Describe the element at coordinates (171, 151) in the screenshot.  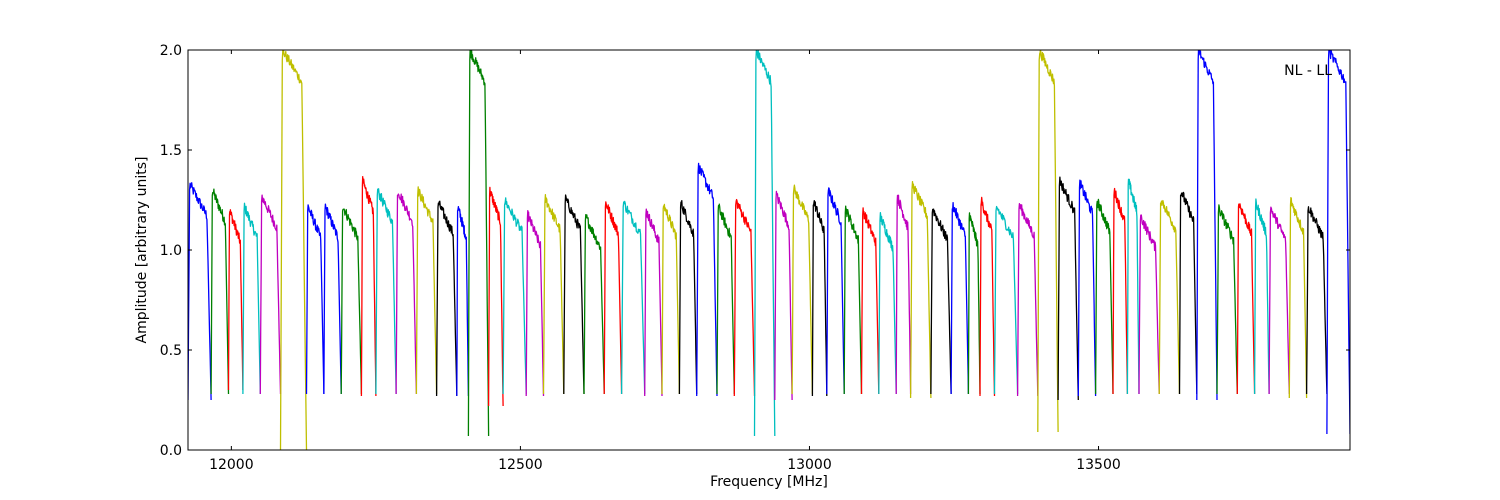
I see `y-tick-label: 1.5` at that location.